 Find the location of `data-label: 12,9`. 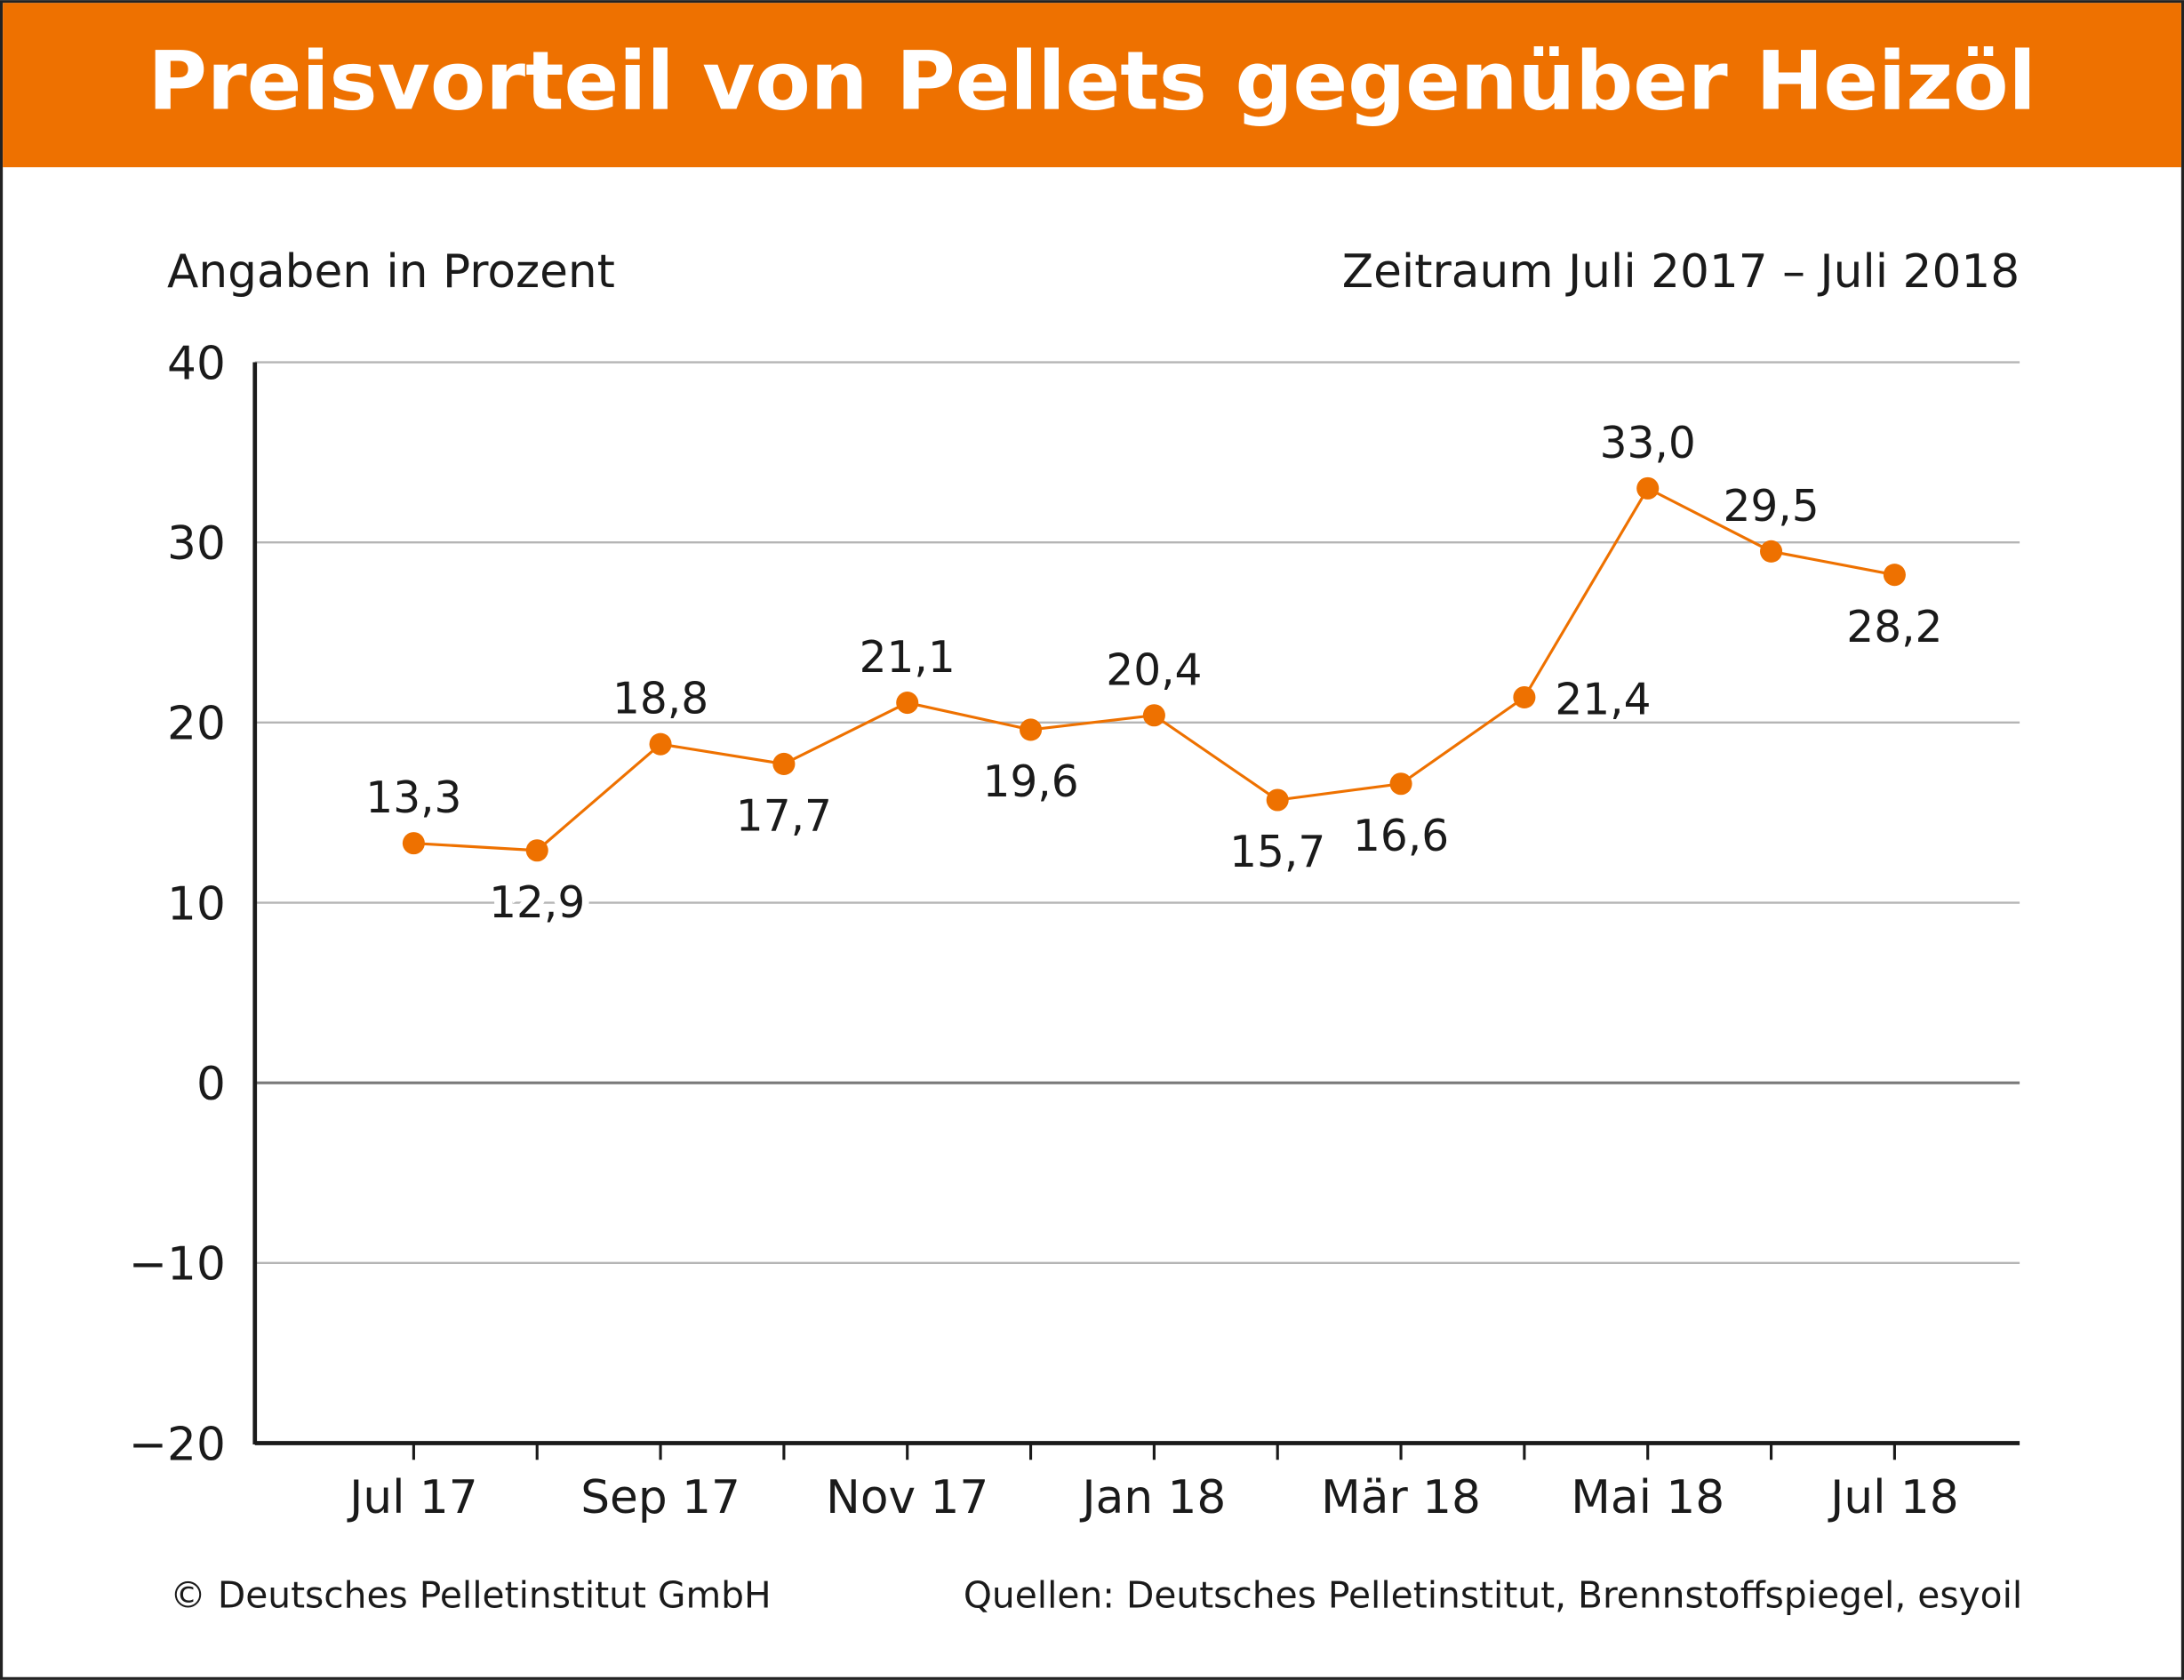

data-label: 12,9 is located at coordinates (537, 903).